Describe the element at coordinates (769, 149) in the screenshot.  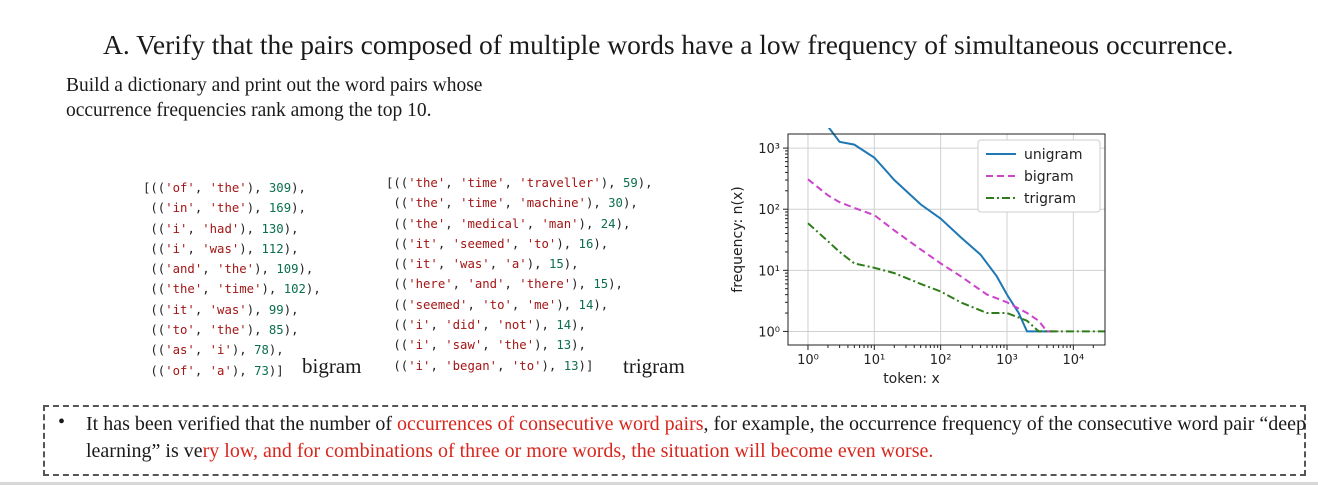
I see `y-tick-label: 10³` at that location.